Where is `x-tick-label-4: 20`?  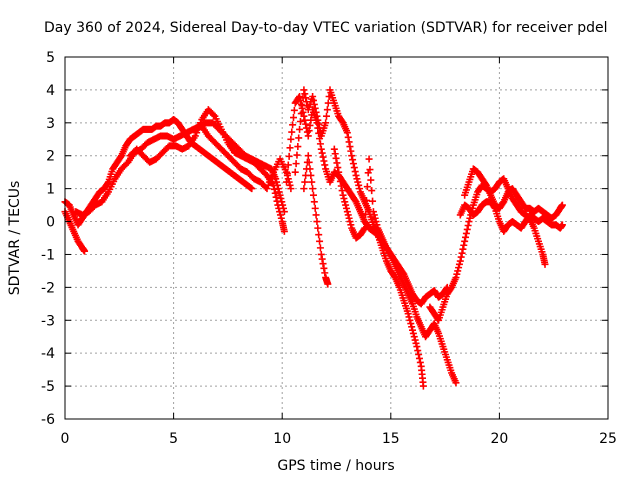
x-tick-label-4: 20 is located at coordinates (499, 439).